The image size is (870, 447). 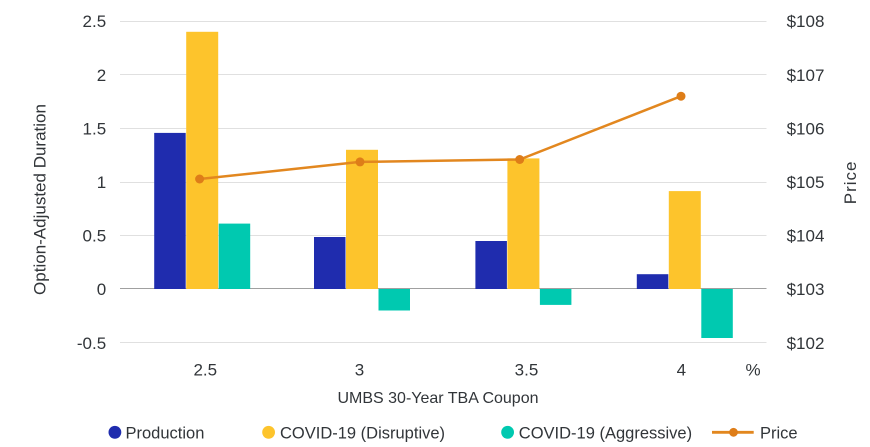 What do you see at coordinates (359, 370) in the screenshot?
I see `svg-text: 3` at bounding box center [359, 370].